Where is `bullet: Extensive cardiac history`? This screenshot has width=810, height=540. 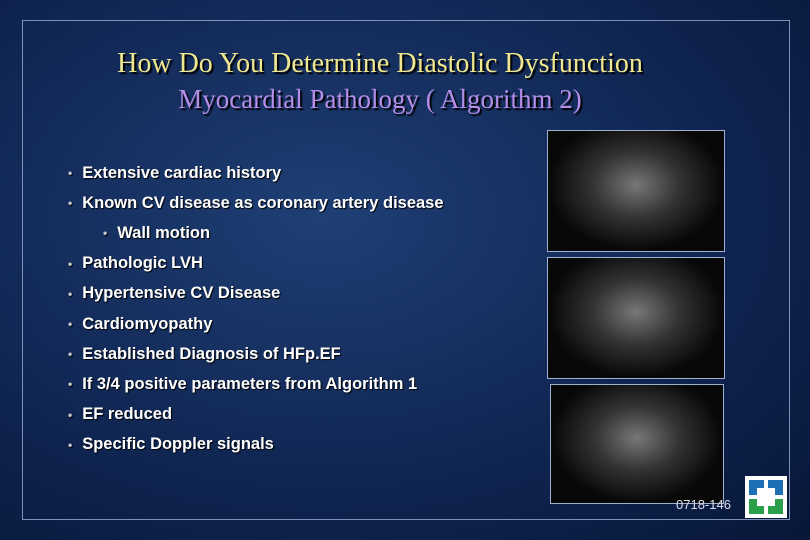 bullet: Extensive cardiac history is located at coordinates (256, 173).